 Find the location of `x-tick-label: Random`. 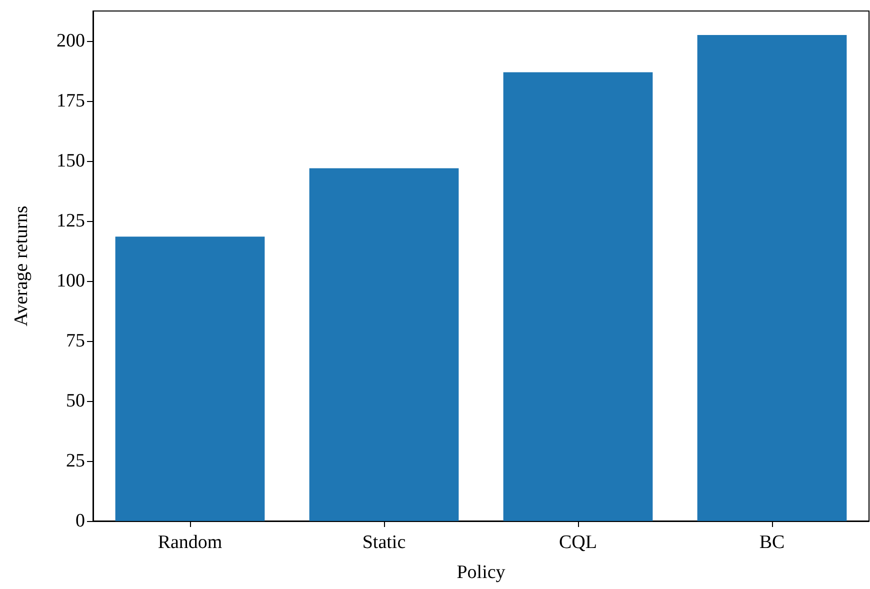

x-tick-label: Random is located at coordinates (190, 542).